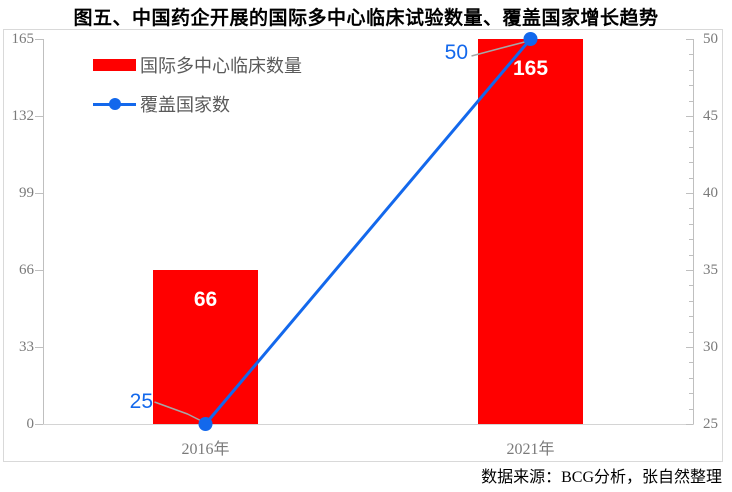  What do you see at coordinates (710, 424) in the screenshot?
I see `right-axis-tick-label: 25` at bounding box center [710, 424].